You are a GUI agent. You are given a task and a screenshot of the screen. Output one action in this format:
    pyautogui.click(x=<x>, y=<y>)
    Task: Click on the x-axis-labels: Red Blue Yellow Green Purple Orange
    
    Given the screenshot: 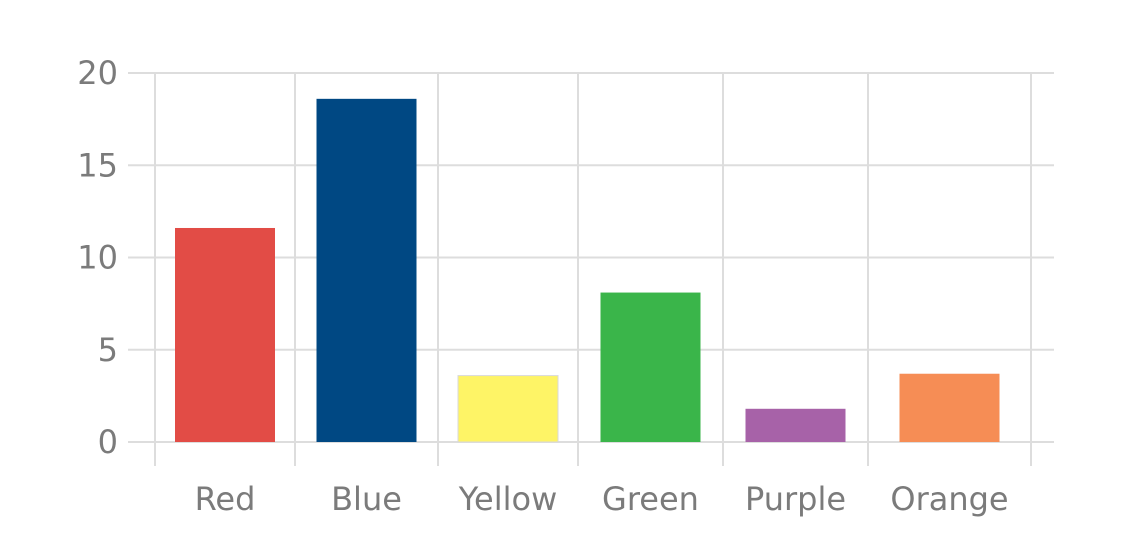 What is the action you would take?
    pyautogui.click(x=602, y=499)
    